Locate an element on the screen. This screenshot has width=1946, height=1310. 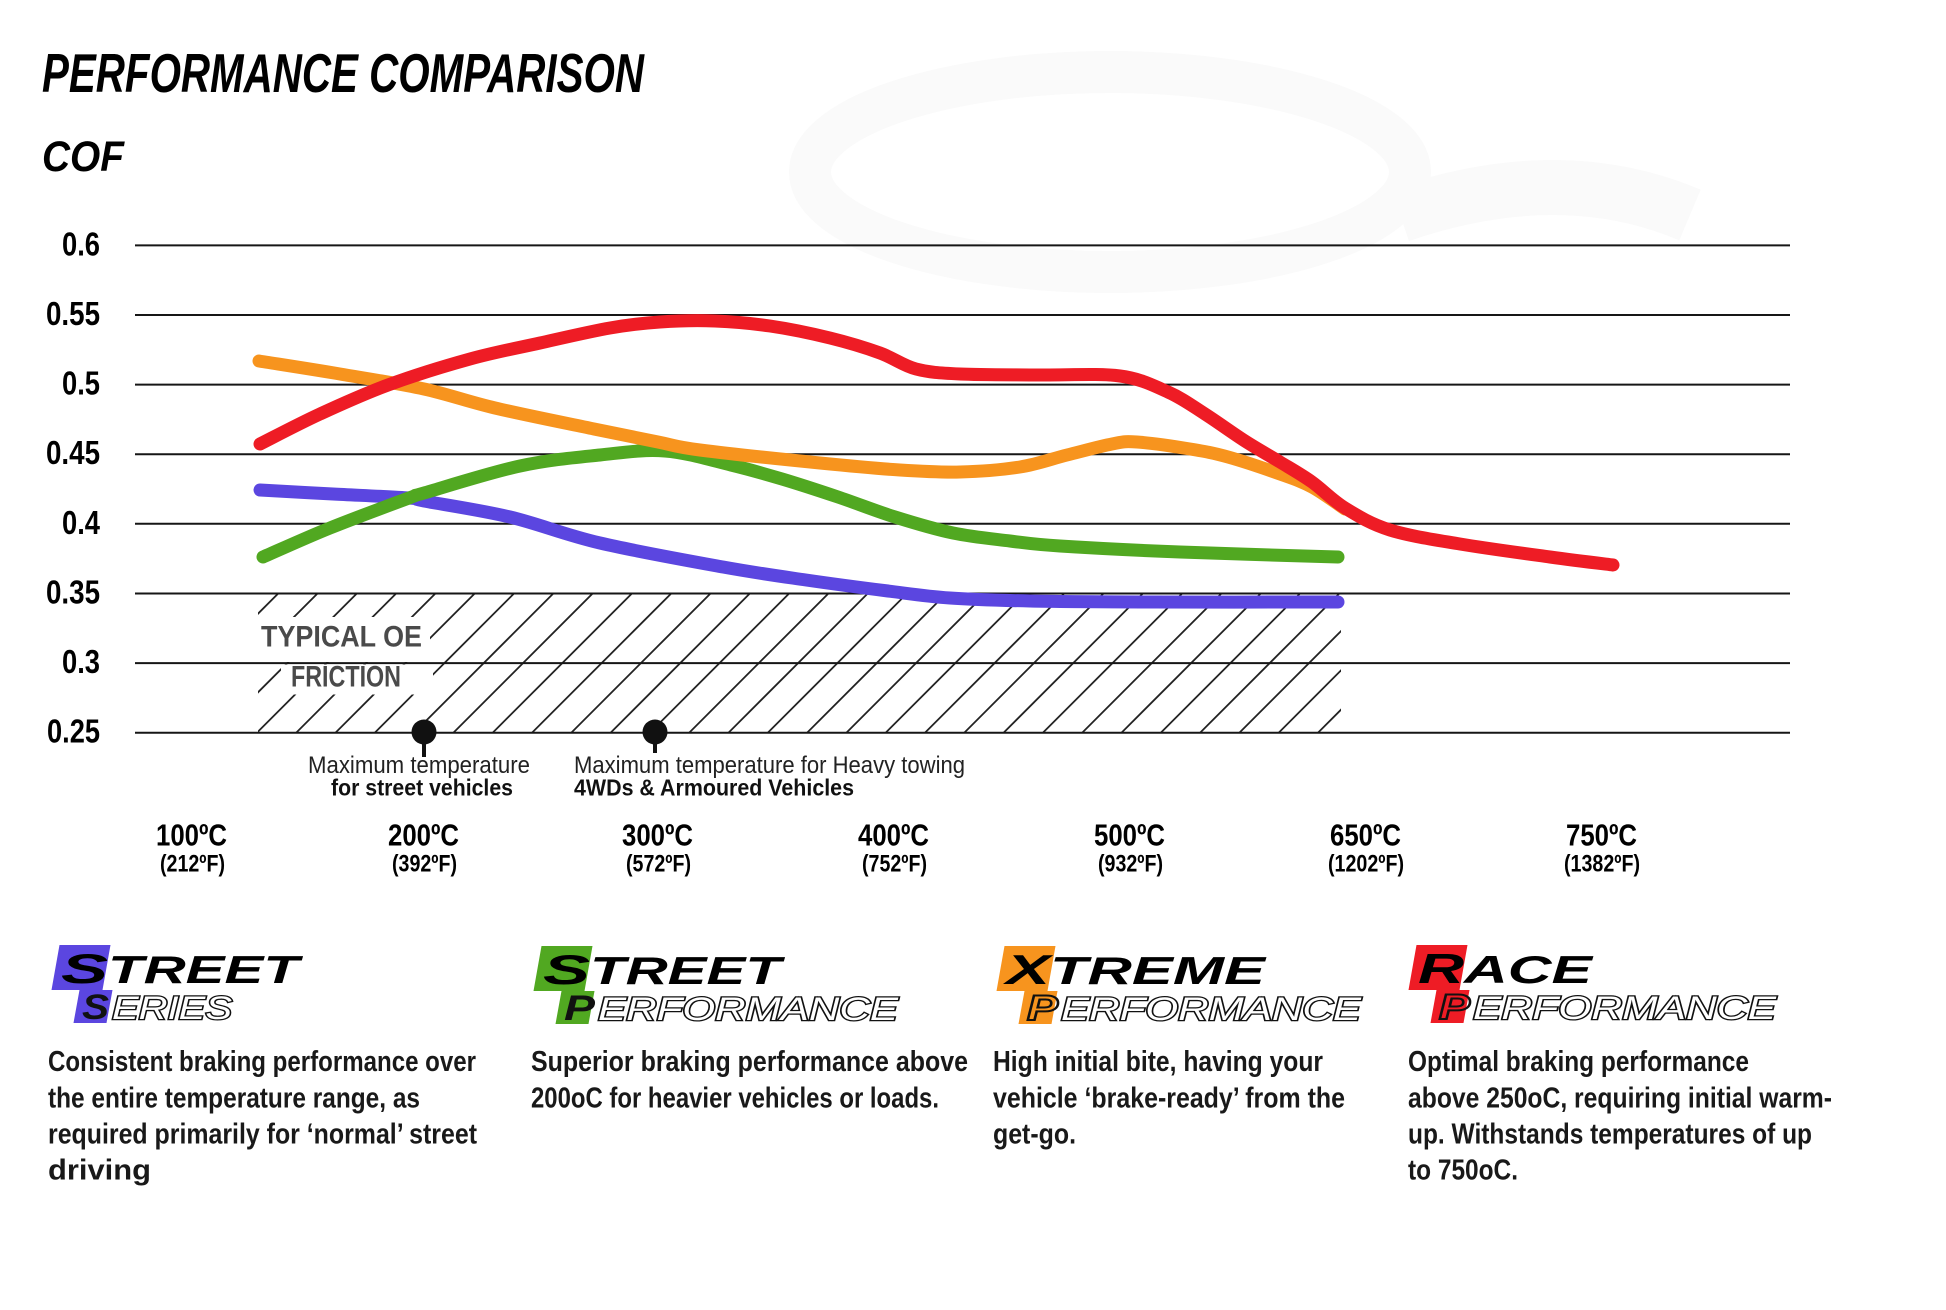
svg-text: TREME is located at coordinates (1158, 971).